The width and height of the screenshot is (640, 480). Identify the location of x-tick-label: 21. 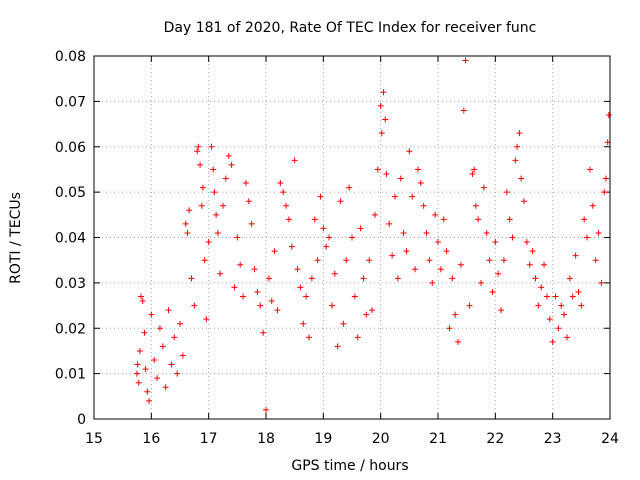
(438, 439).